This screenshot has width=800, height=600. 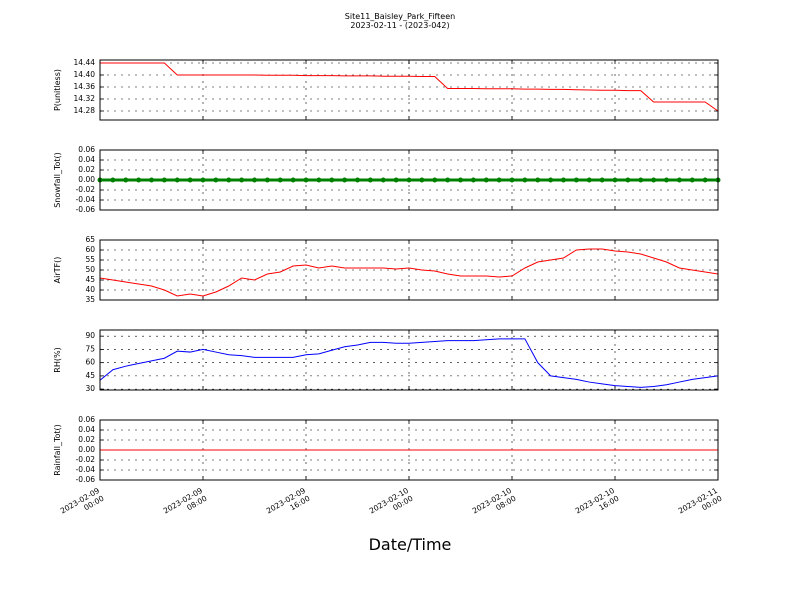 I want to click on y-axis-label: RH(%), so click(x=57, y=359).